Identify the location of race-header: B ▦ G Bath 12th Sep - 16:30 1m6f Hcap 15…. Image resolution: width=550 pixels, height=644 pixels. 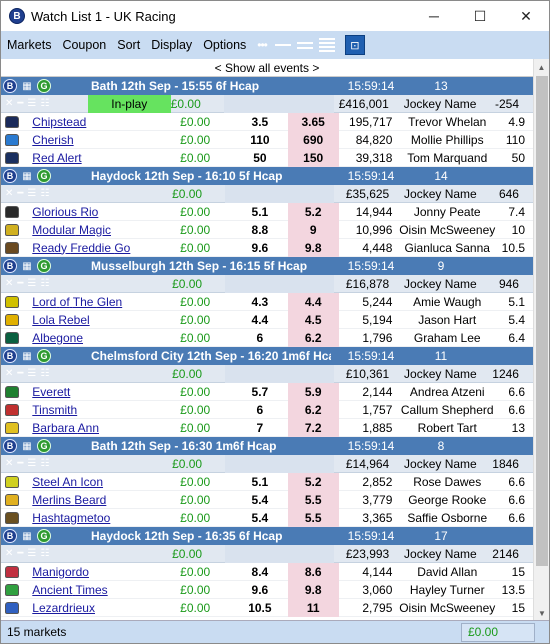
(267, 446).